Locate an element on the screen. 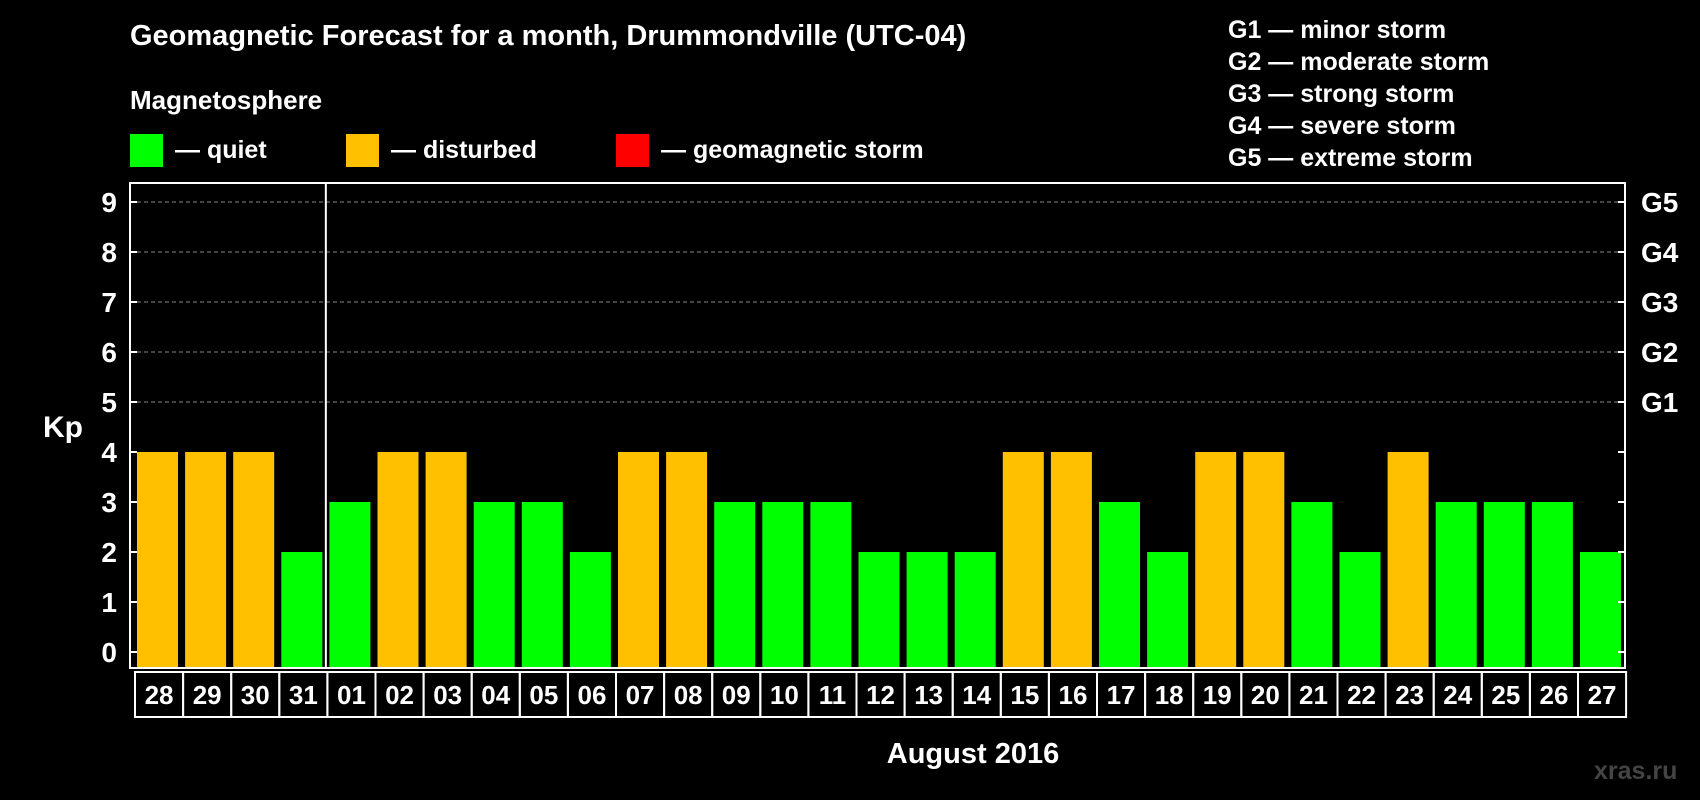 This screenshot has height=800, width=1700. x-tick-label: 07 is located at coordinates (640, 695).